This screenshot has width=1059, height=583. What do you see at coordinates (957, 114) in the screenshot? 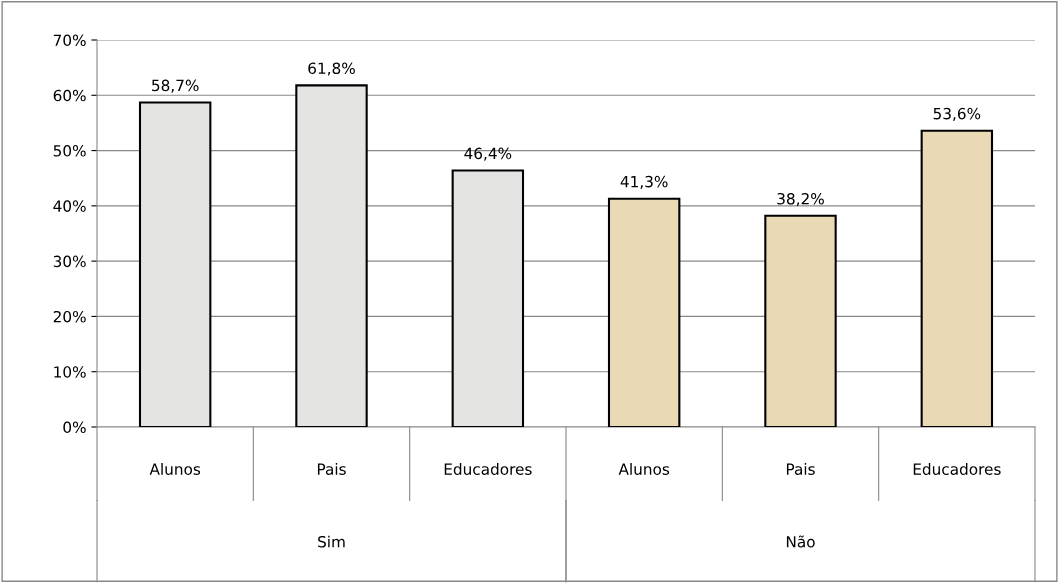
I see `data-label: 53,6%` at bounding box center [957, 114].